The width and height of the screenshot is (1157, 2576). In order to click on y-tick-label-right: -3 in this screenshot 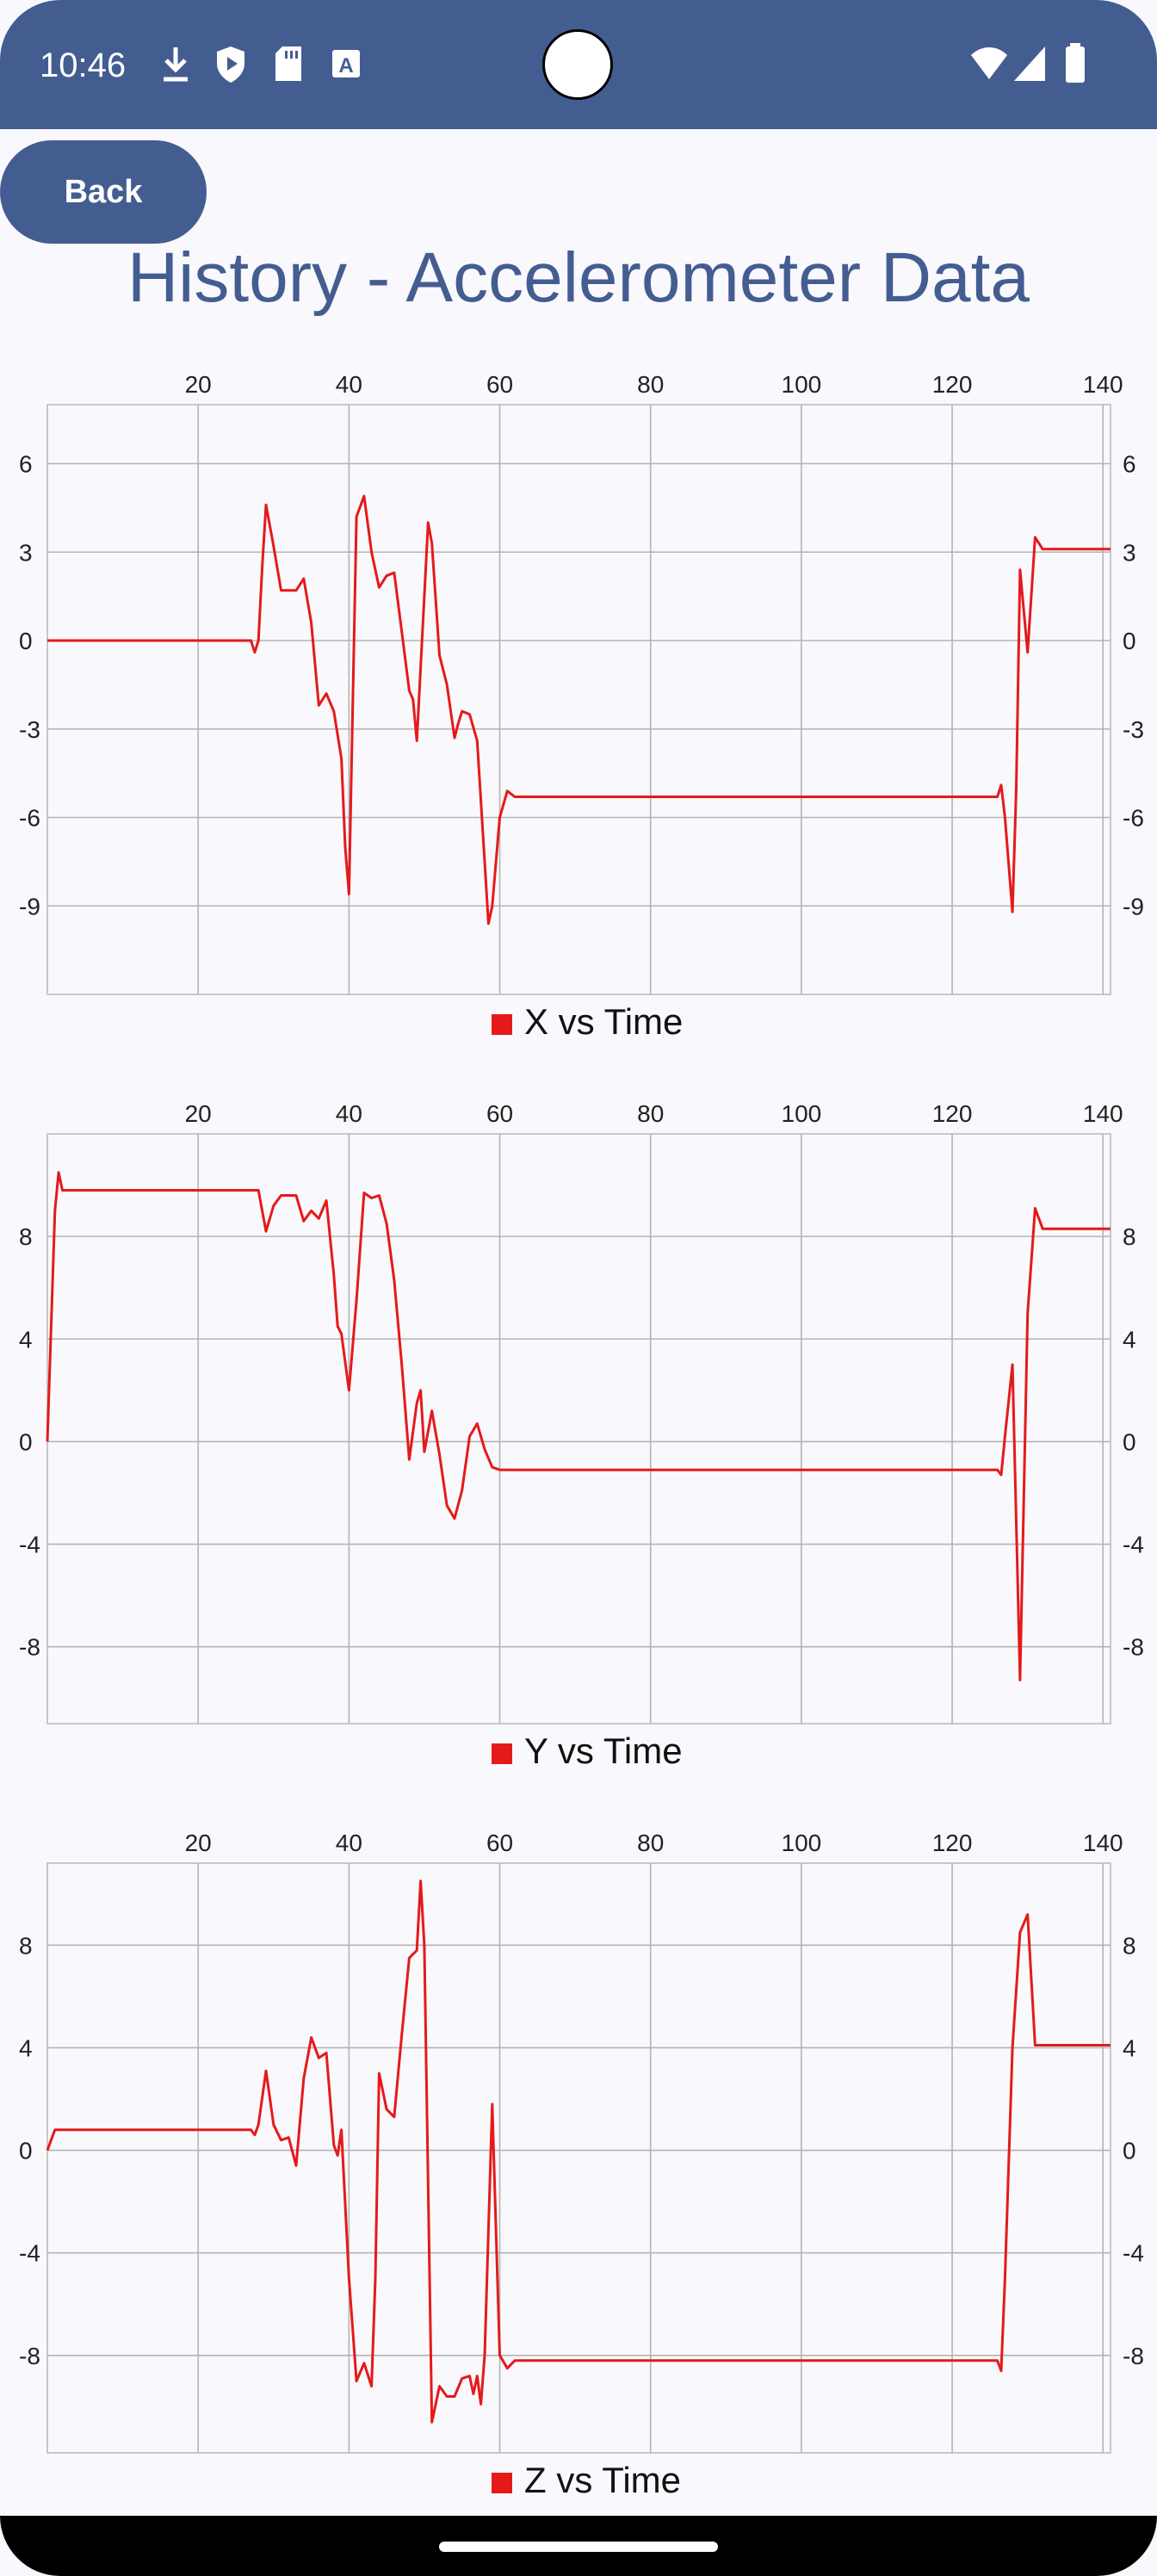, I will do `click(1133, 729)`.